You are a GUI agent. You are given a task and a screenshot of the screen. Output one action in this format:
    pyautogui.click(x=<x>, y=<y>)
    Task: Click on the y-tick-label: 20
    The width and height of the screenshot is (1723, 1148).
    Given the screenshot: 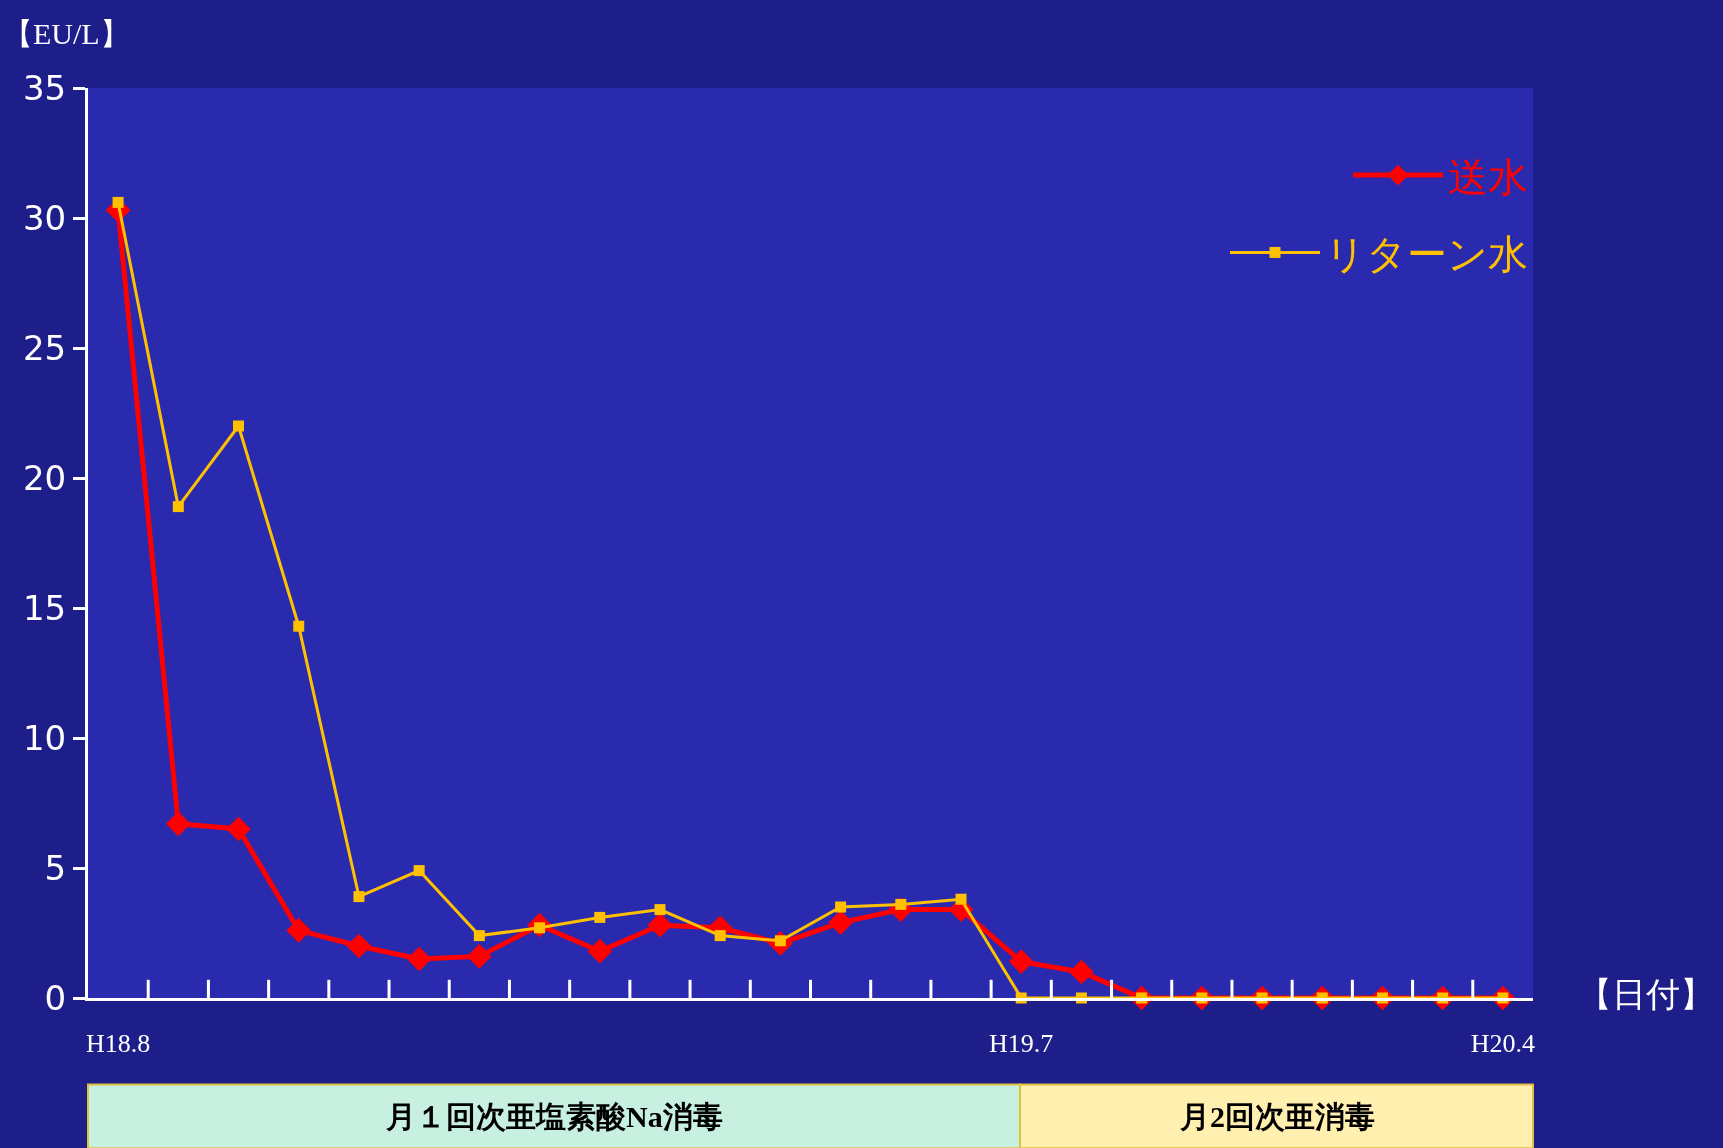 What is the action you would take?
    pyautogui.click(x=44, y=477)
    